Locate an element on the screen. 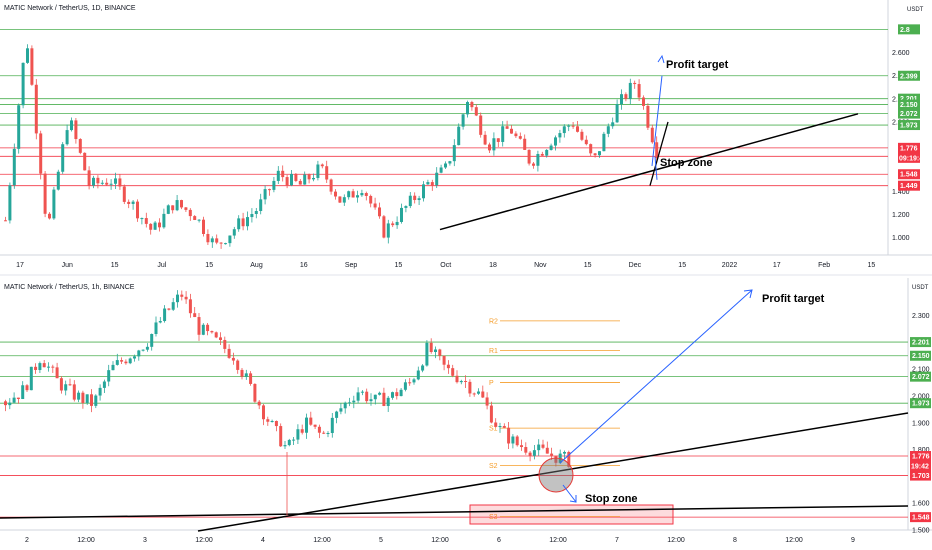 The height and width of the screenshot is (550, 932). pivot-label: P is located at coordinates (491, 383).